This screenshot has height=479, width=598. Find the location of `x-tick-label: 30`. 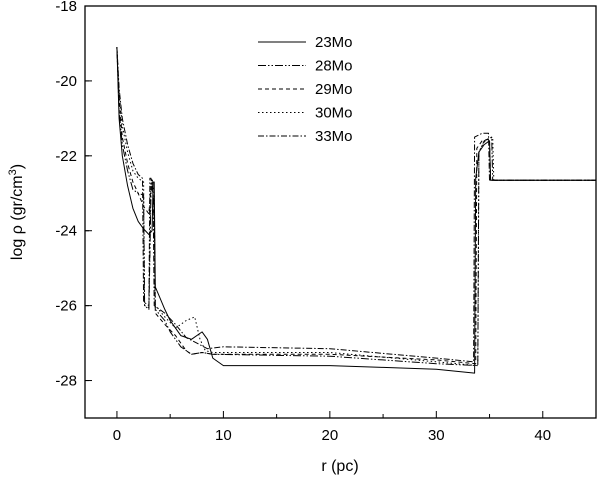

x-tick-label: 30 is located at coordinates (436, 435).